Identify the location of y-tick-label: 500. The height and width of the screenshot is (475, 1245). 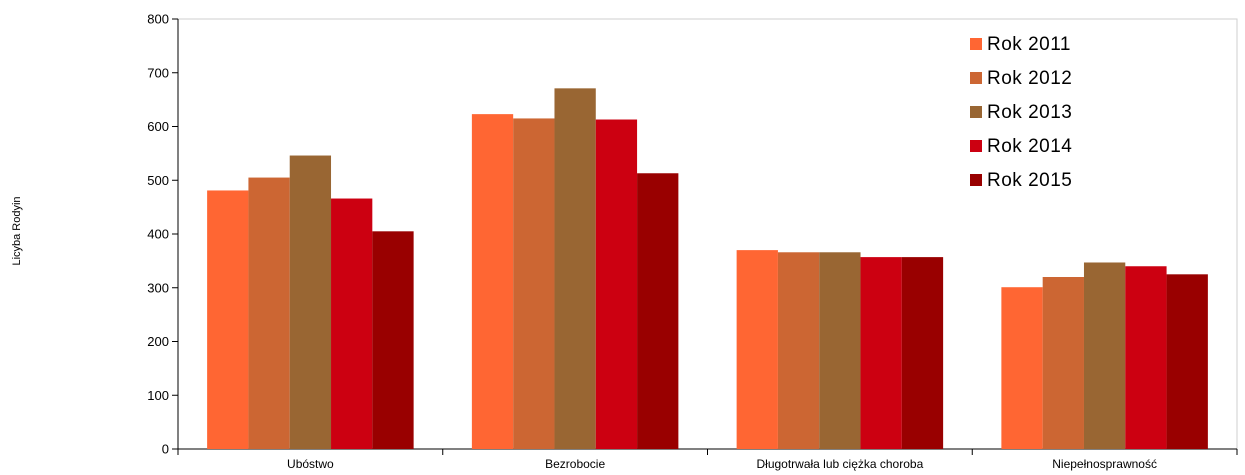
(158, 180).